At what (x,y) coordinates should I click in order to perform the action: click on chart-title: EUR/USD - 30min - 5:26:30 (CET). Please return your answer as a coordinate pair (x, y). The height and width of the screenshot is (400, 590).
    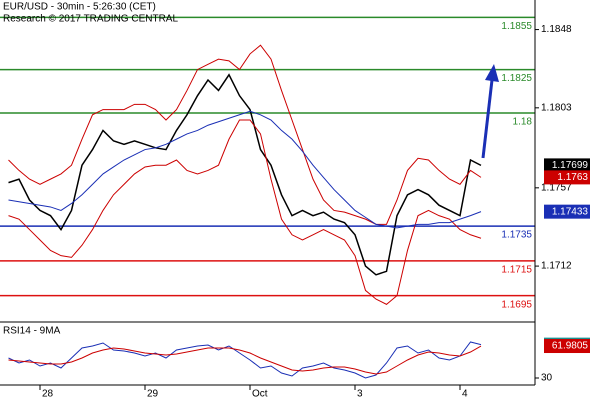
    Looking at the image, I should click on (79, 7).